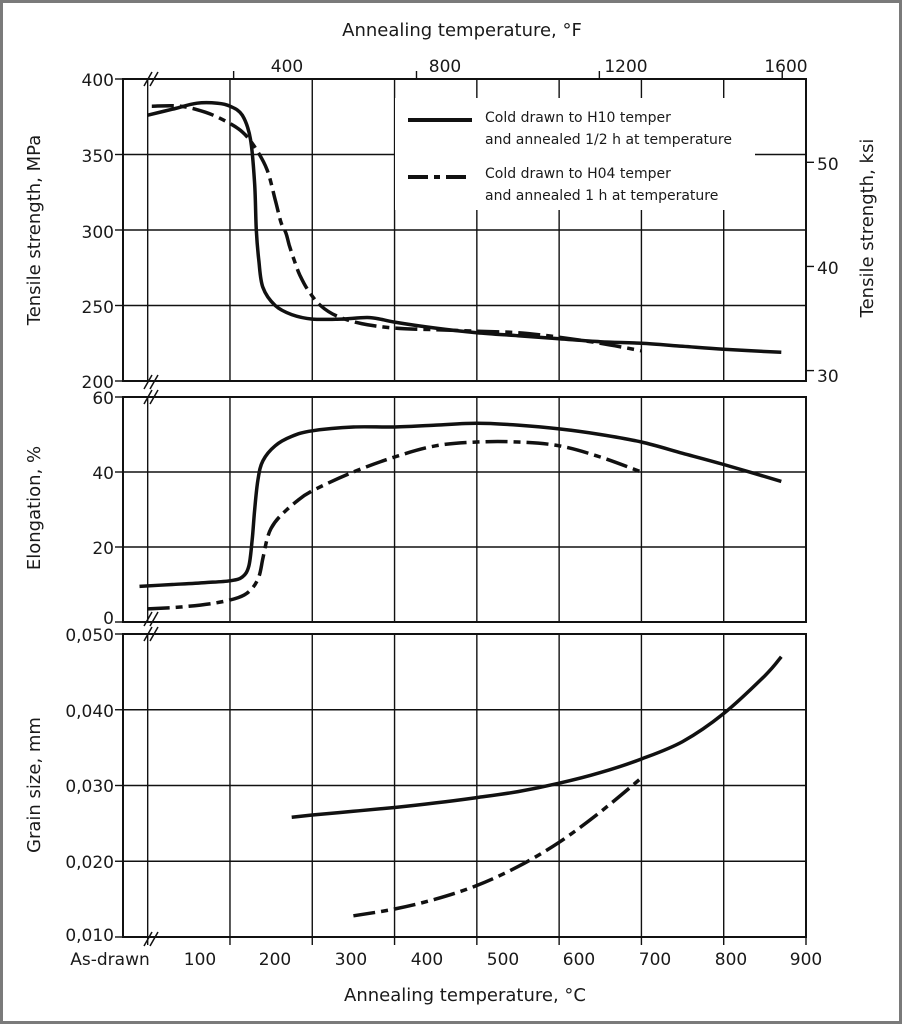 Image resolution: width=902 pixels, height=1024 pixels. I want to click on gs-tick-050: 0,050, so click(89, 636).